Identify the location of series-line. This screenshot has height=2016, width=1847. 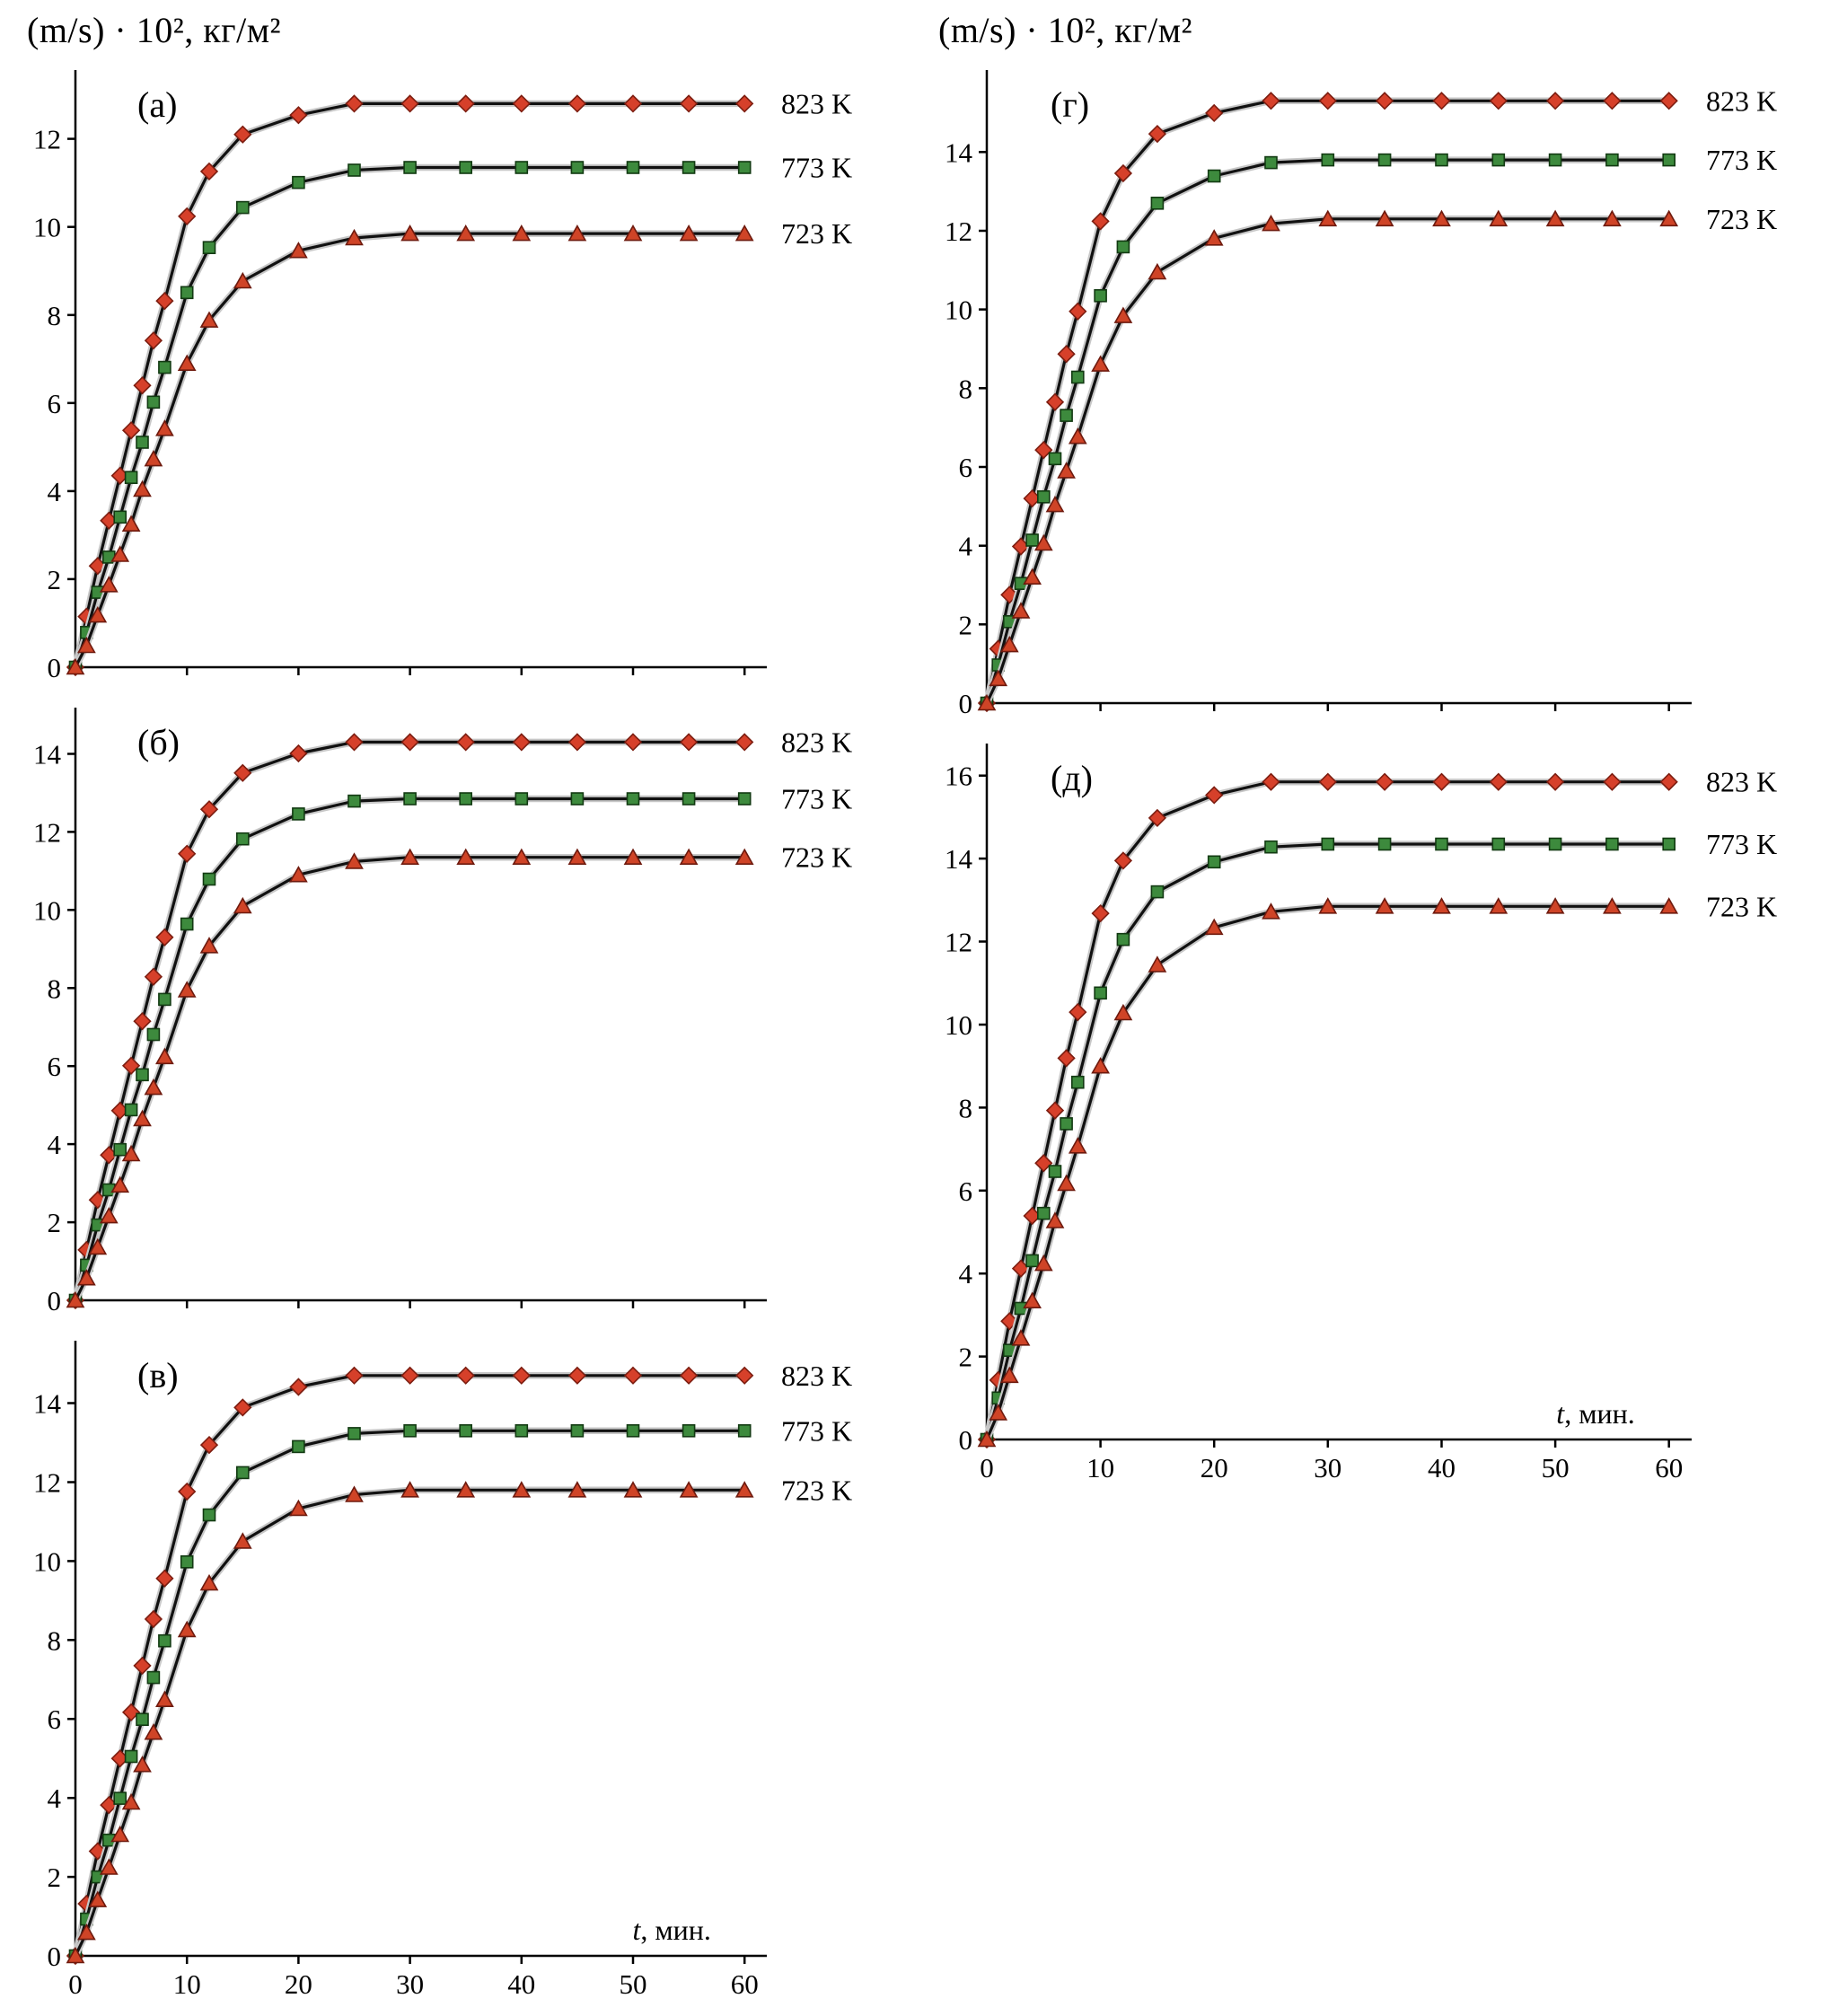
(1327, 460).